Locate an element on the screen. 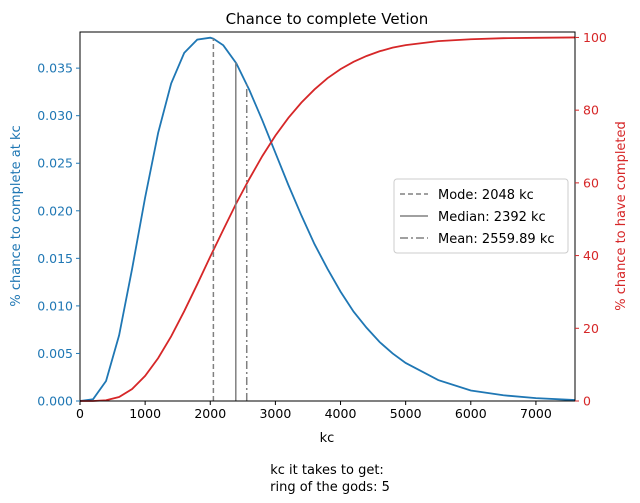  caption-line-2: ring of the gods: 5 is located at coordinates (330, 487).